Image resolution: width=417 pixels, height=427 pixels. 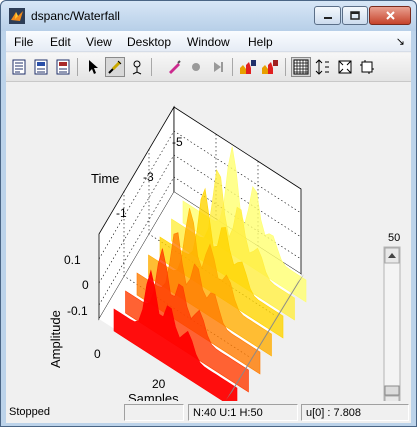 I want to click on pointer-icon, so click(x=93, y=67).